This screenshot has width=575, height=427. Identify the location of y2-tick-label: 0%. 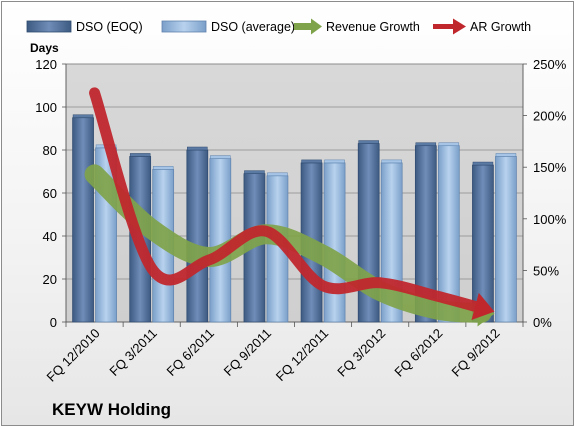
(542, 322).